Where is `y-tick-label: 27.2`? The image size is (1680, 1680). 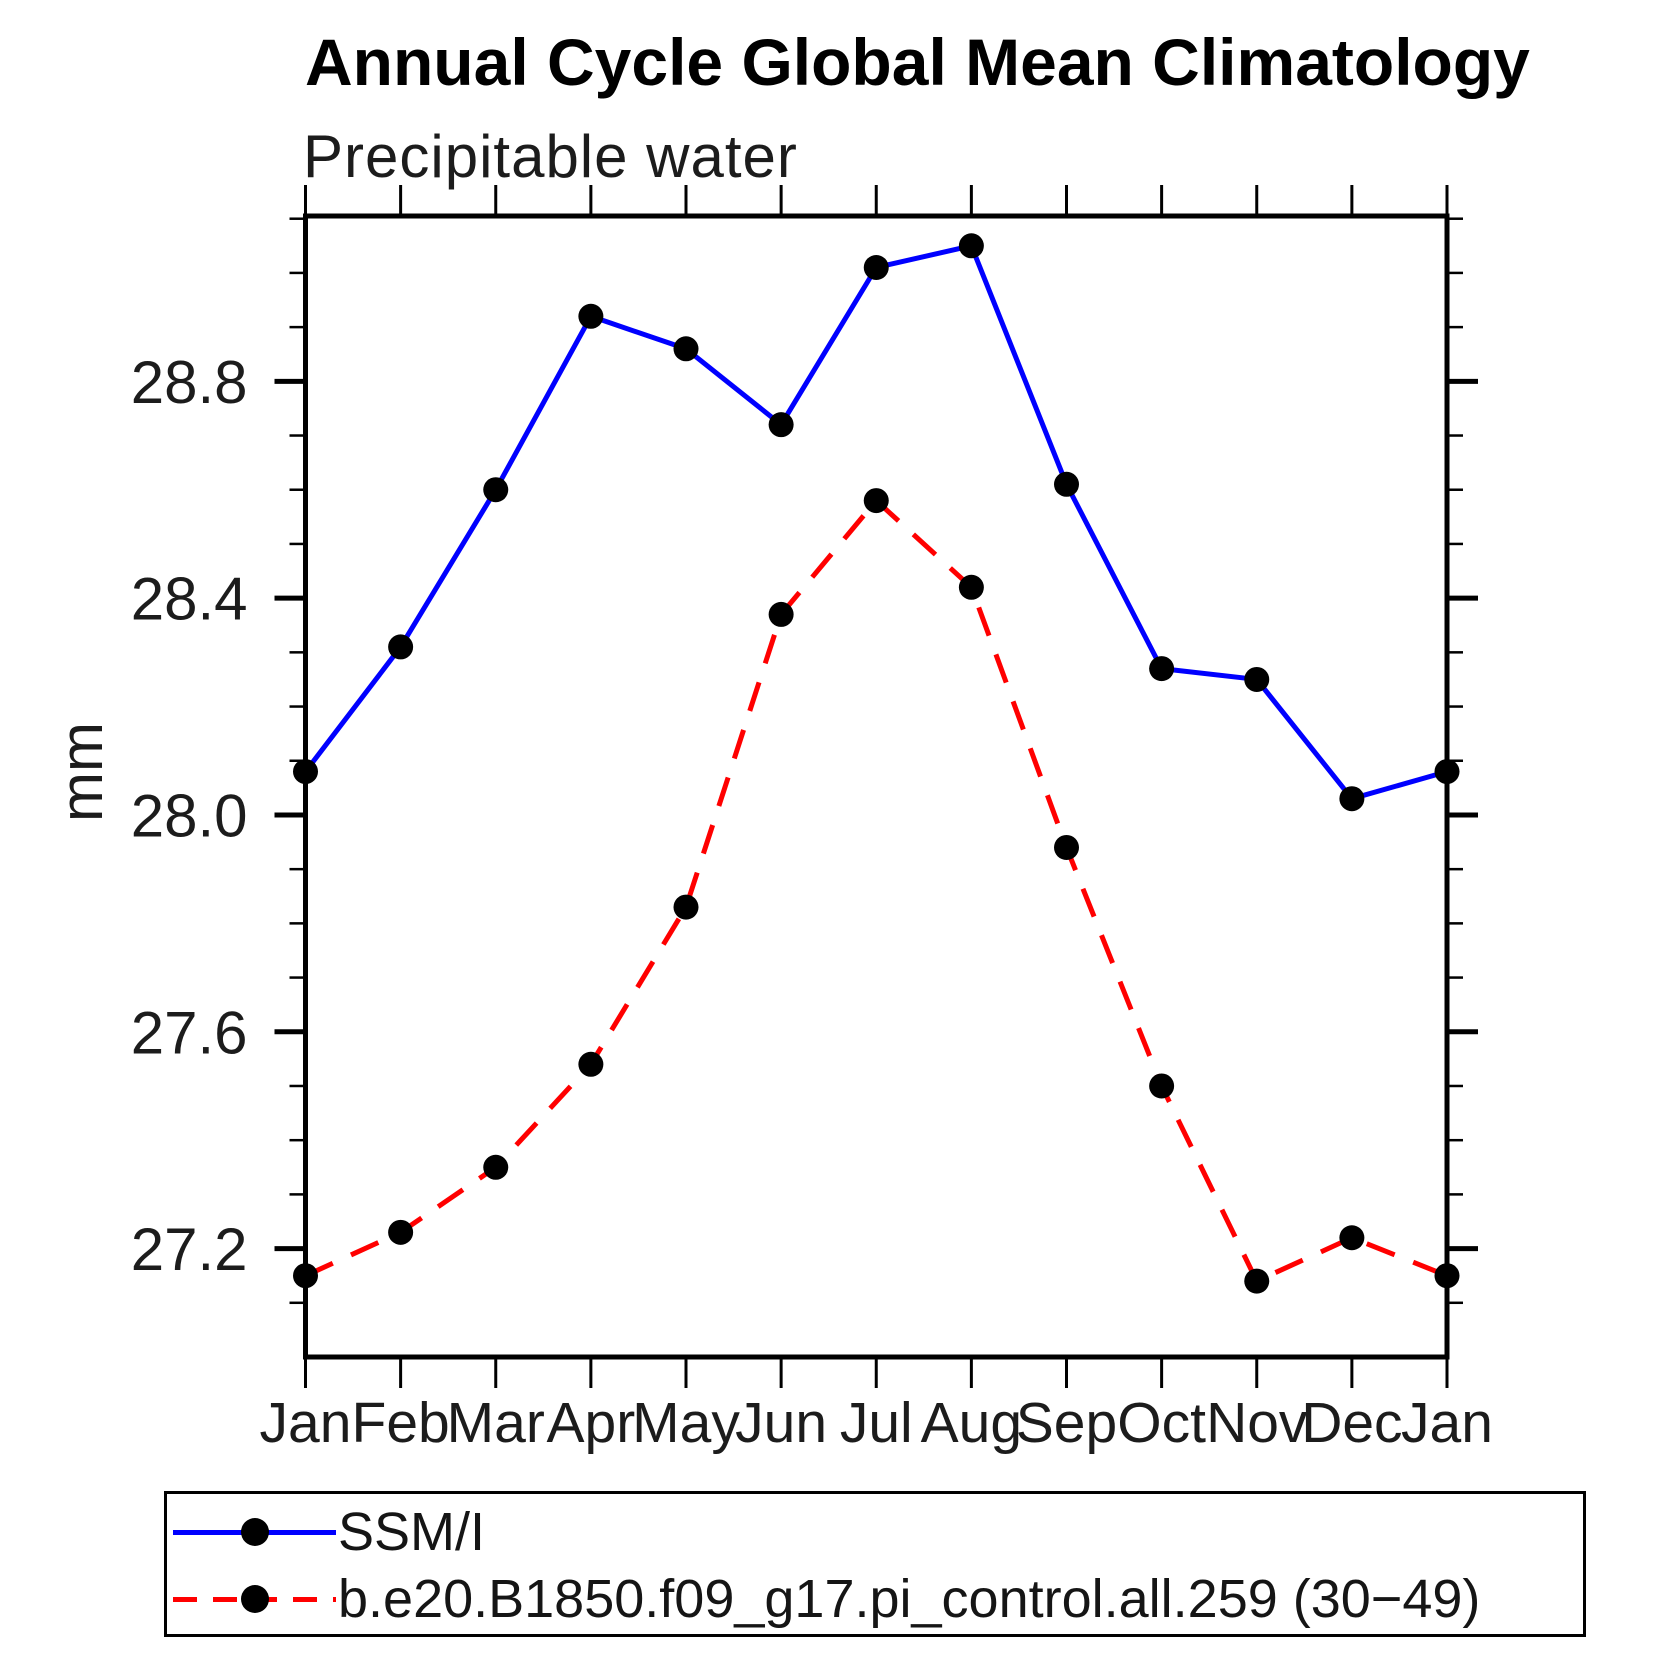
y-tick-label: 27.2 is located at coordinates (189, 1249).